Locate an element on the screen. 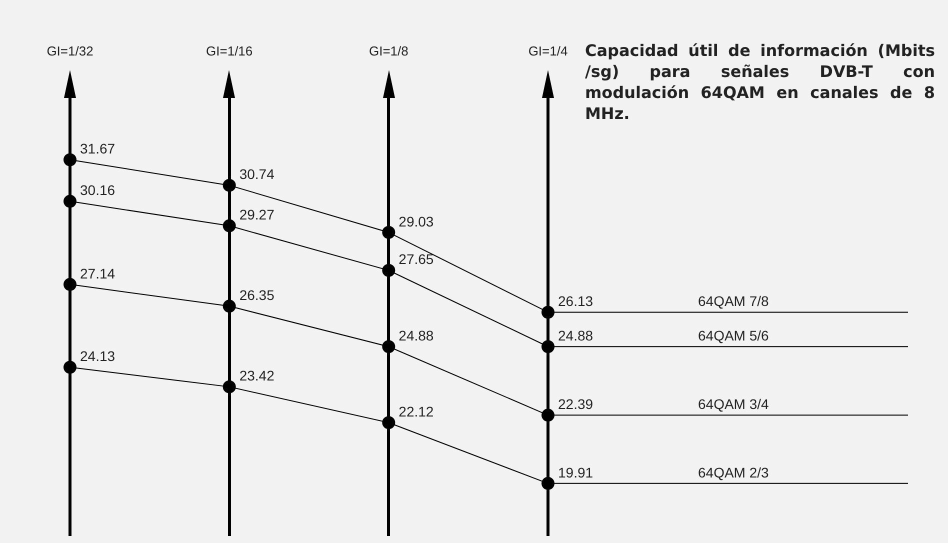 The height and width of the screenshot is (543, 948). x-tick-label: GI=1/4 is located at coordinates (548, 50).